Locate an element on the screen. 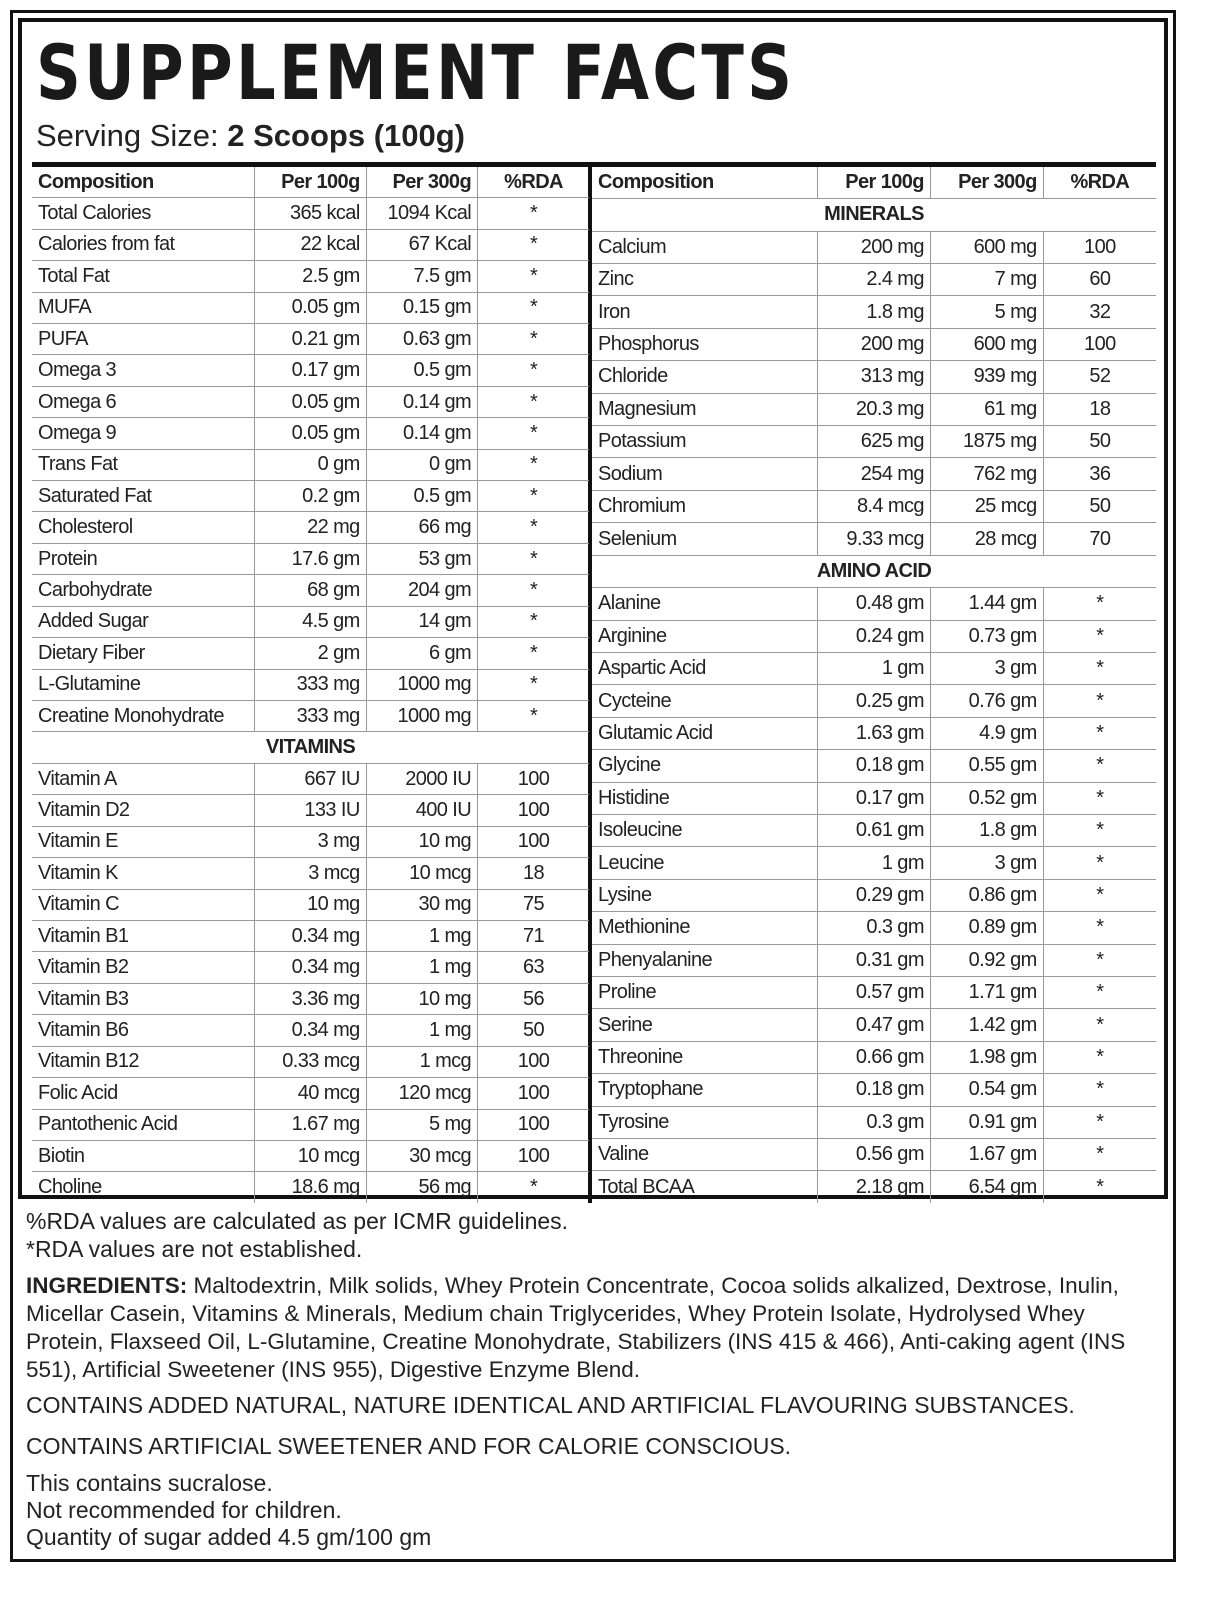 The height and width of the screenshot is (1598, 1207). nutrient-name: Vitamin B12 is located at coordinates (143, 1062).